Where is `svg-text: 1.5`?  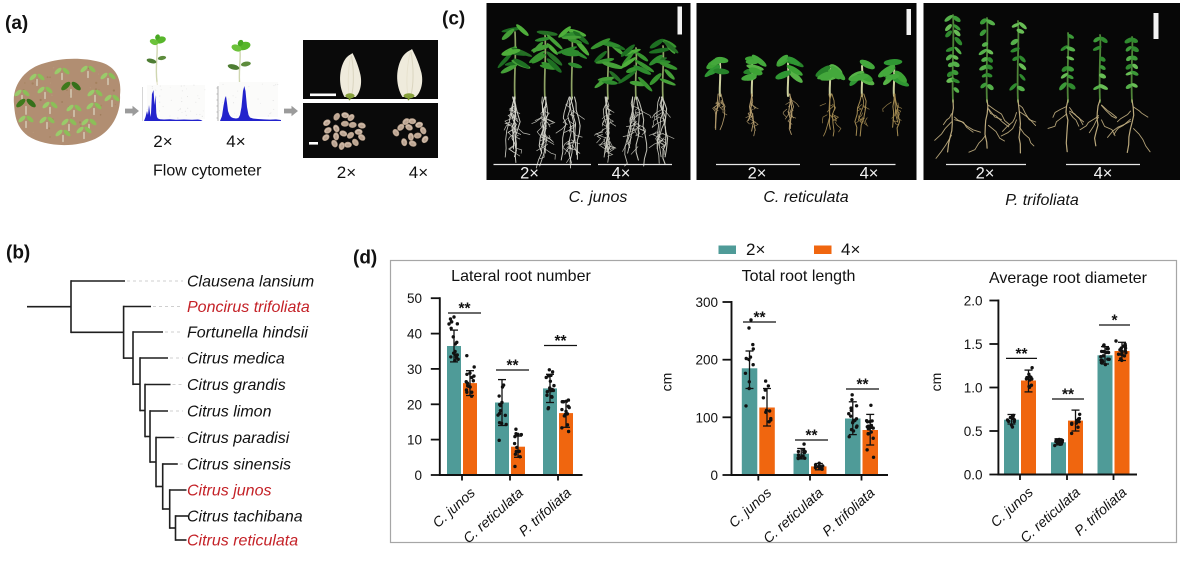
svg-text: 1.5 is located at coordinates (973, 344).